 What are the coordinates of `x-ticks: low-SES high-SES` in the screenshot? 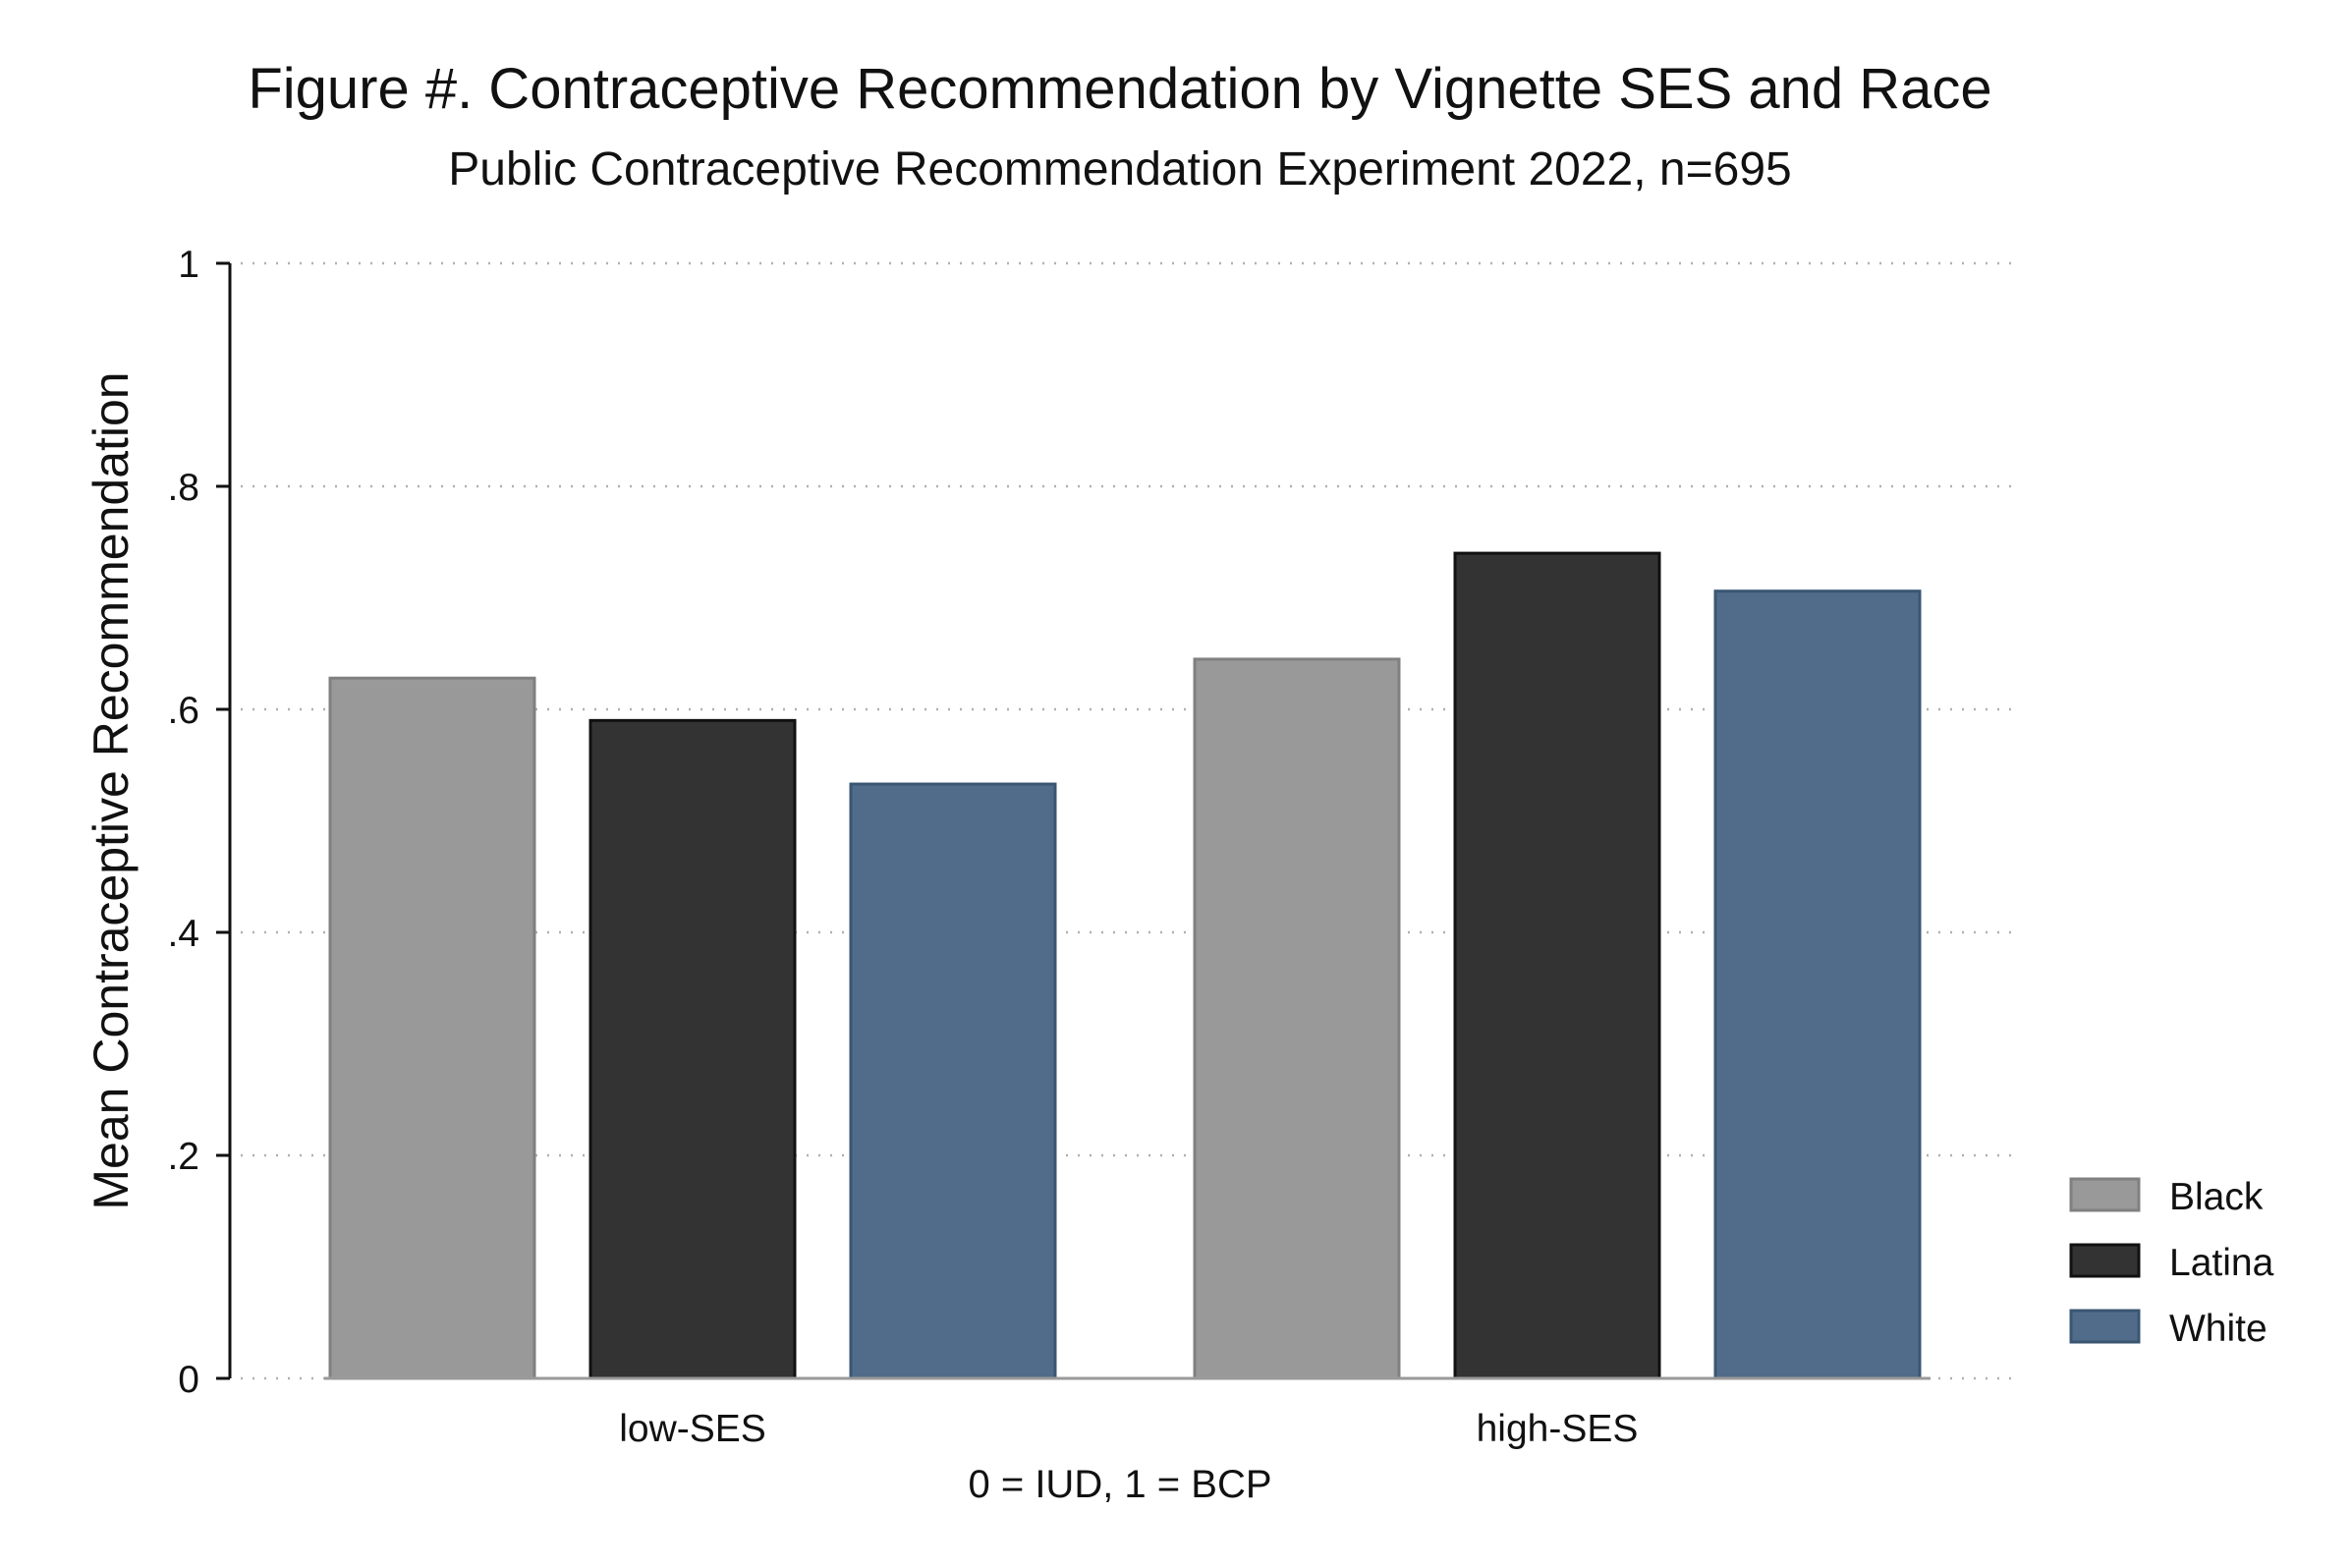 It's located at (1128, 1429).